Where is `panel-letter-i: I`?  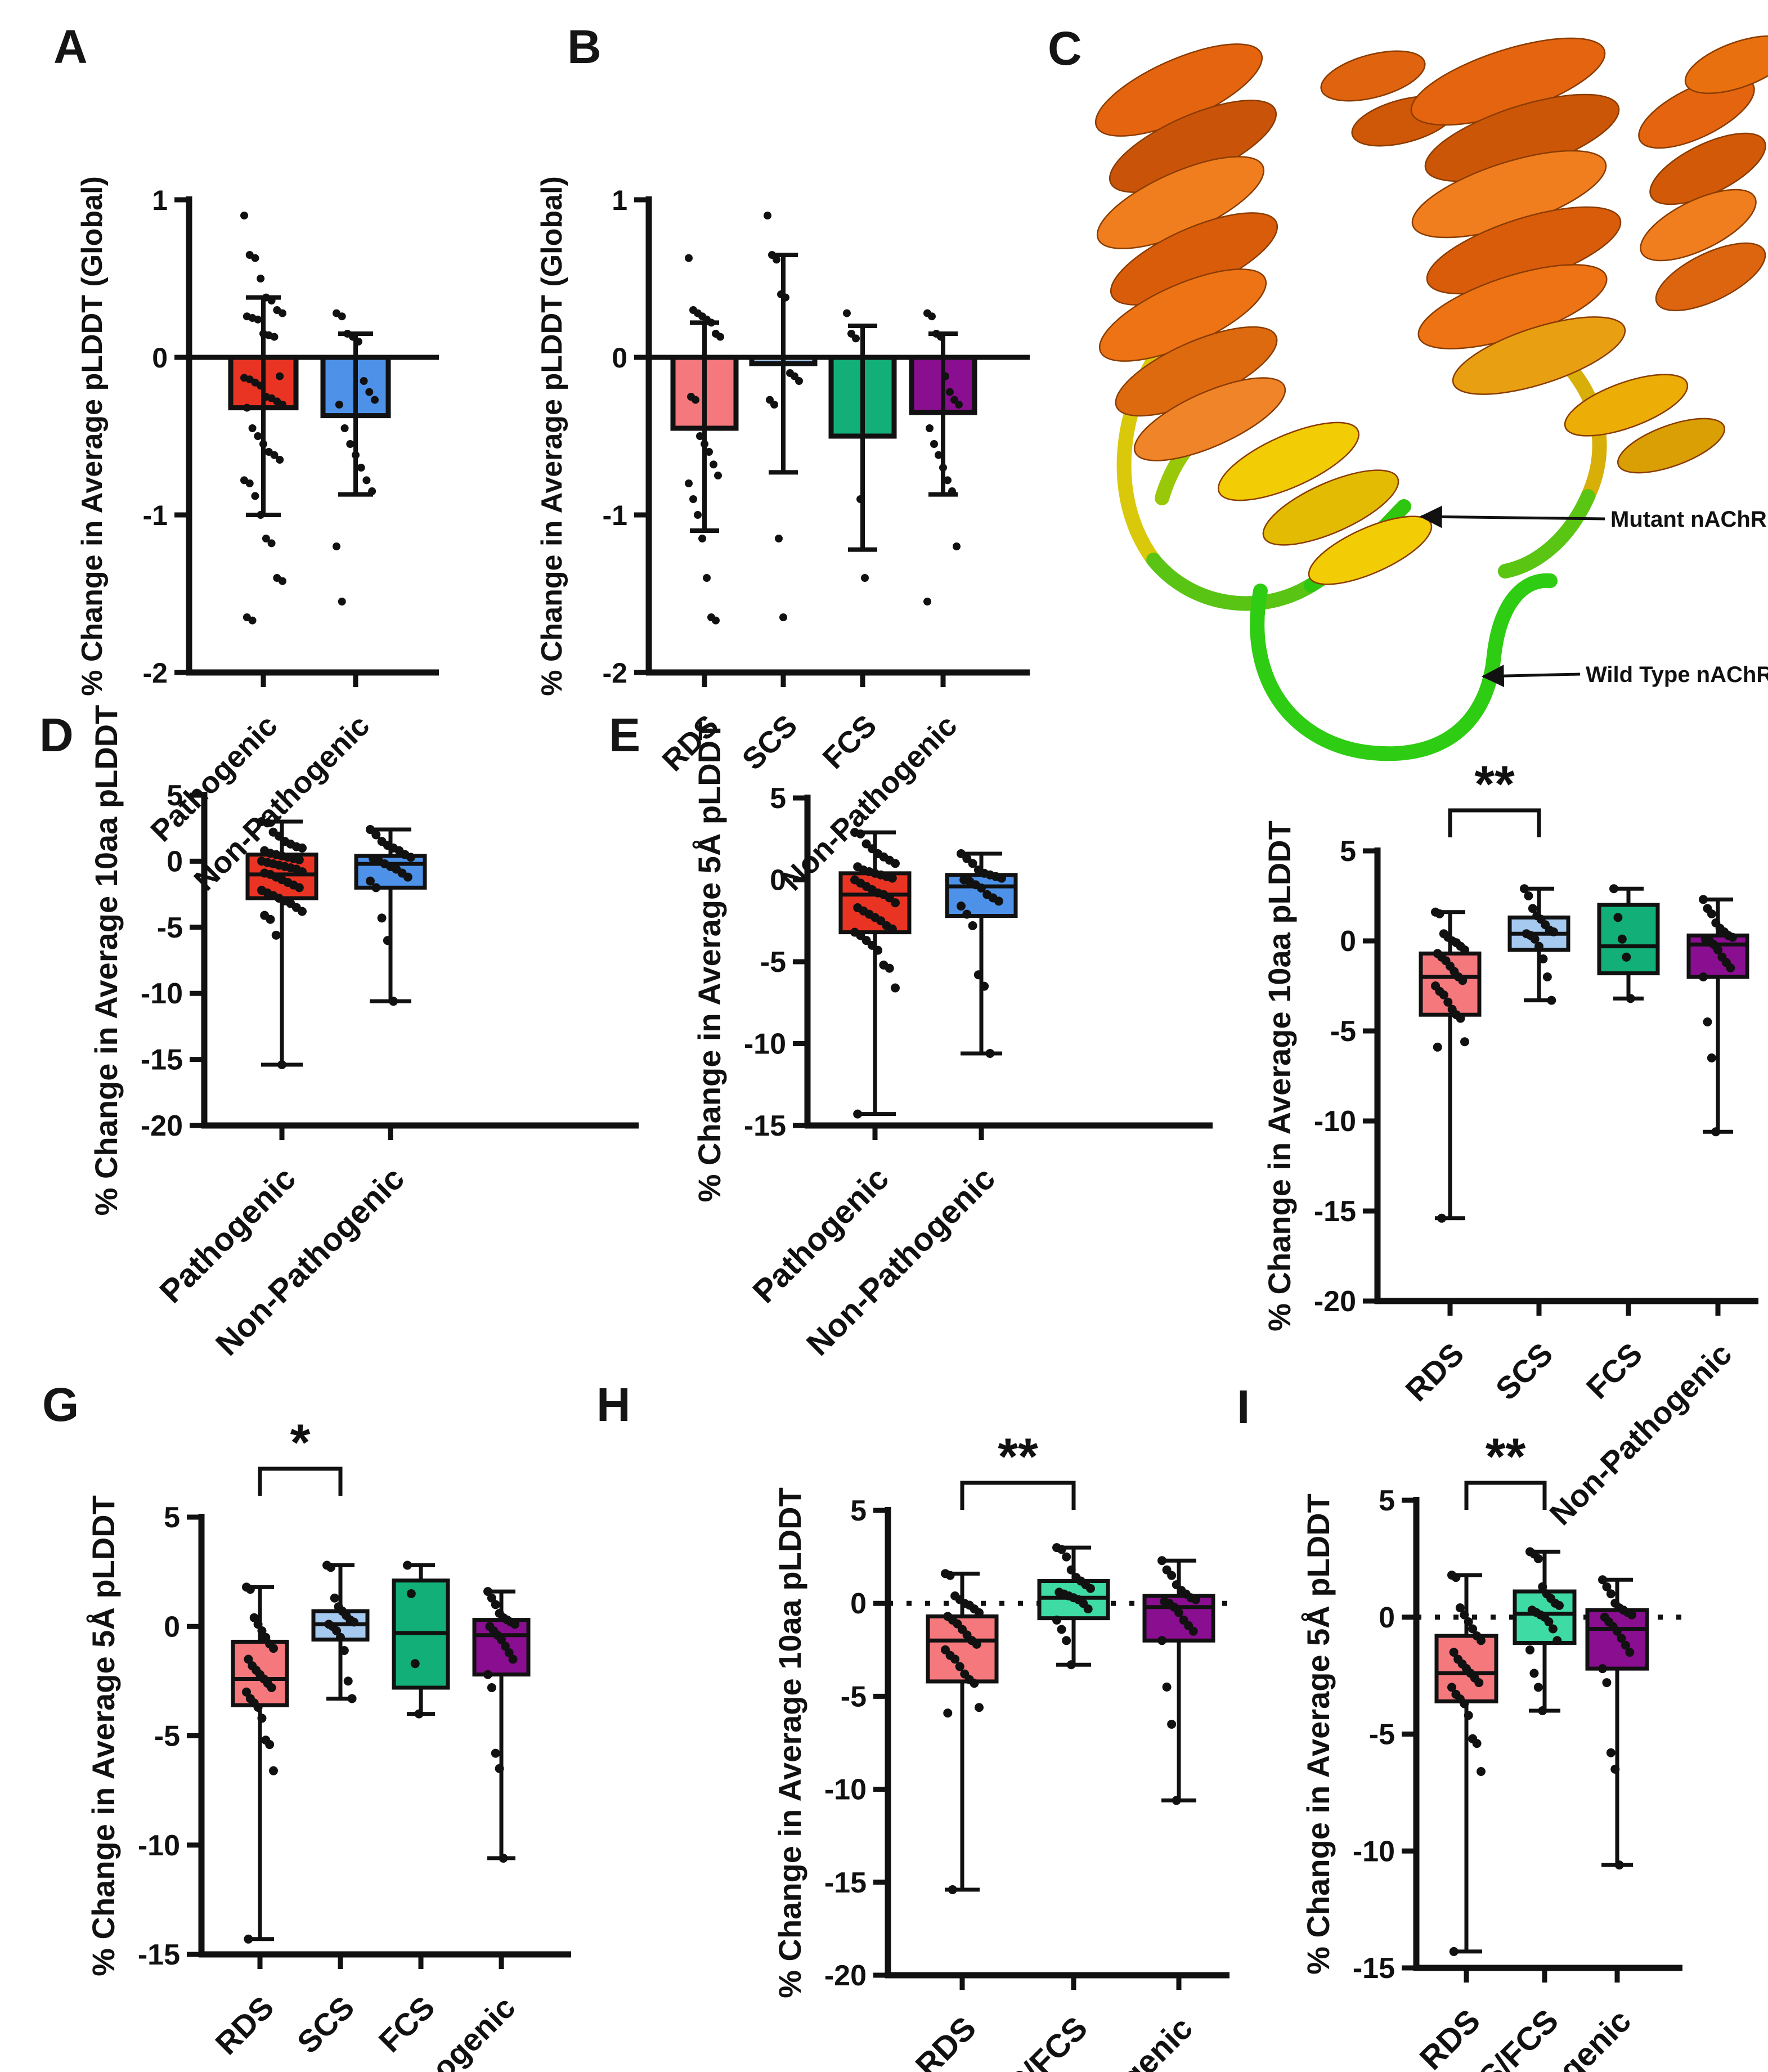
panel-letter-i: I is located at coordinates (1244, 1406).